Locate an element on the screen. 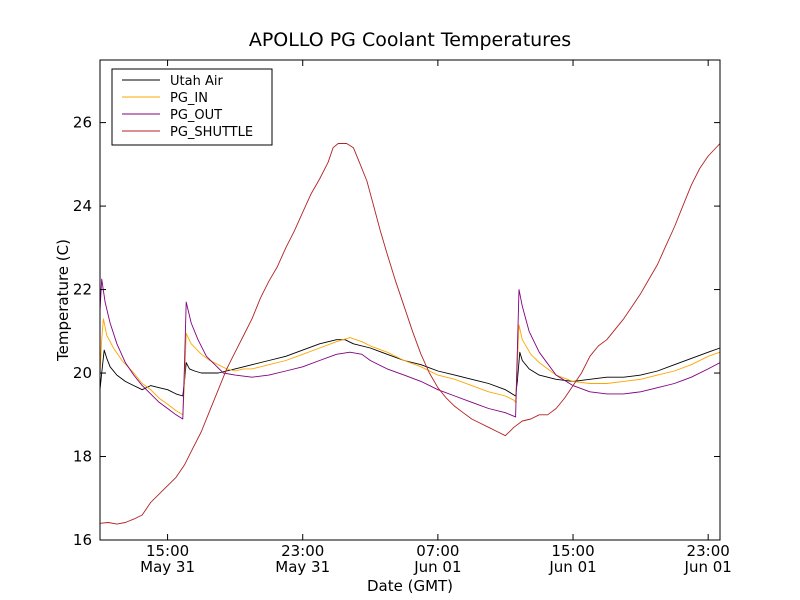 The image size is (800, 600). chart-title: APOLLO PG Coolant Temperatures is located at coordinates (410, 40).